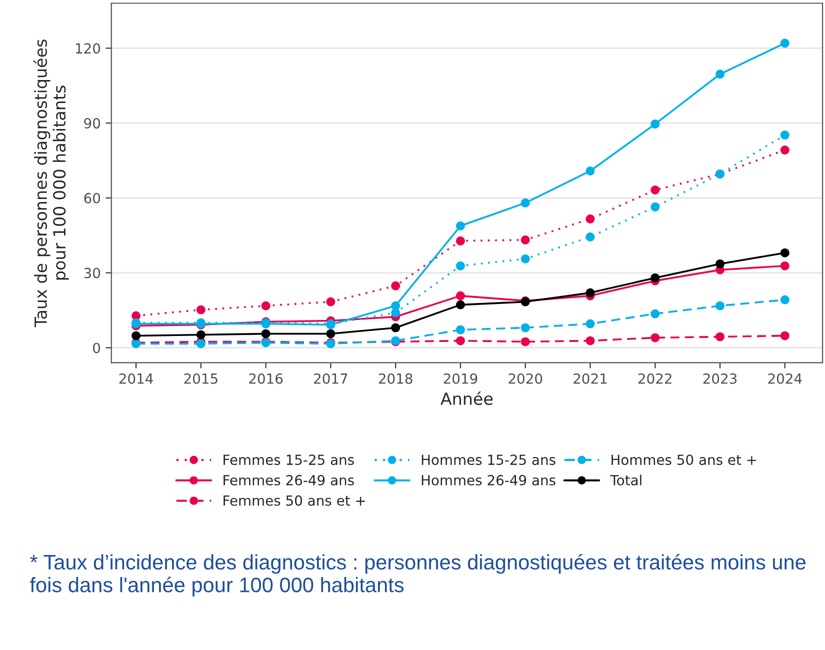 Image resolution: width=825 pixels, height=650 pixels. I want to click on x-tick-label: 2016, so click(266, 378).